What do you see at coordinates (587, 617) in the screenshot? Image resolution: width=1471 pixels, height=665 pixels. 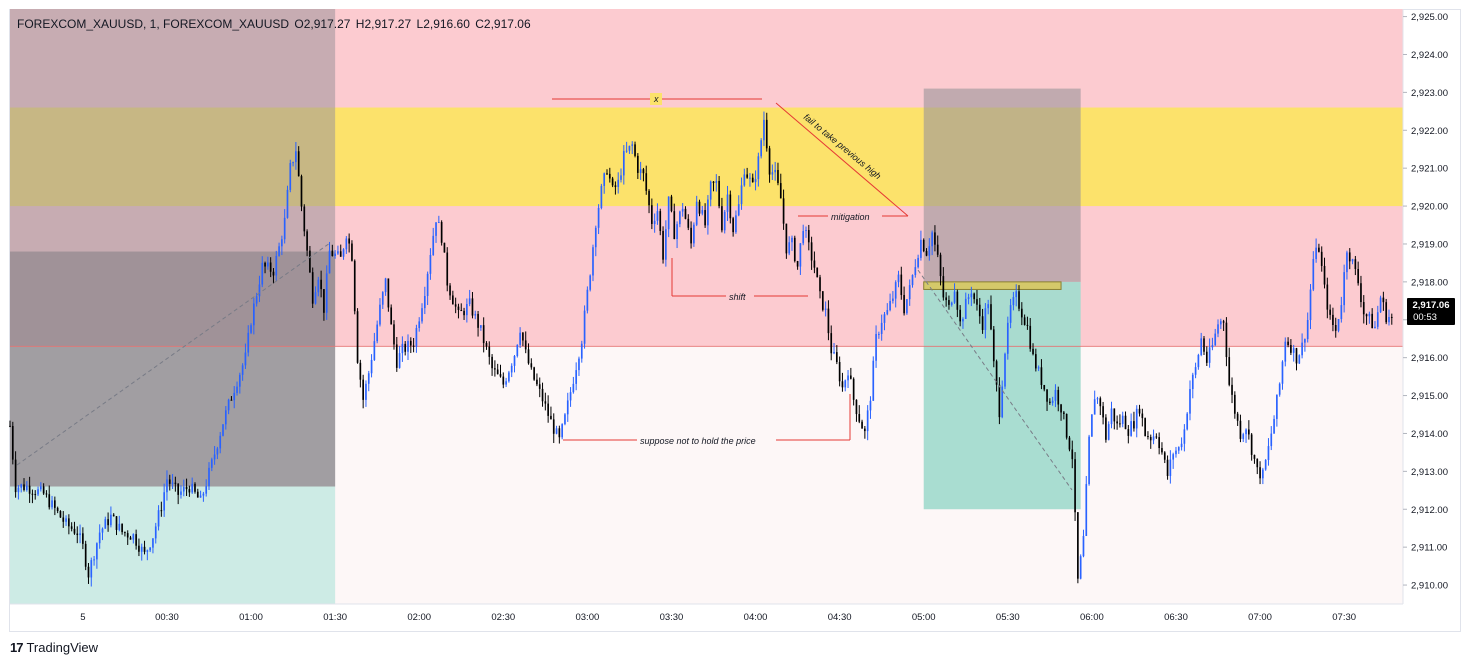 I see `x-tick-label: 03:00` at bounding box center [587, 617].